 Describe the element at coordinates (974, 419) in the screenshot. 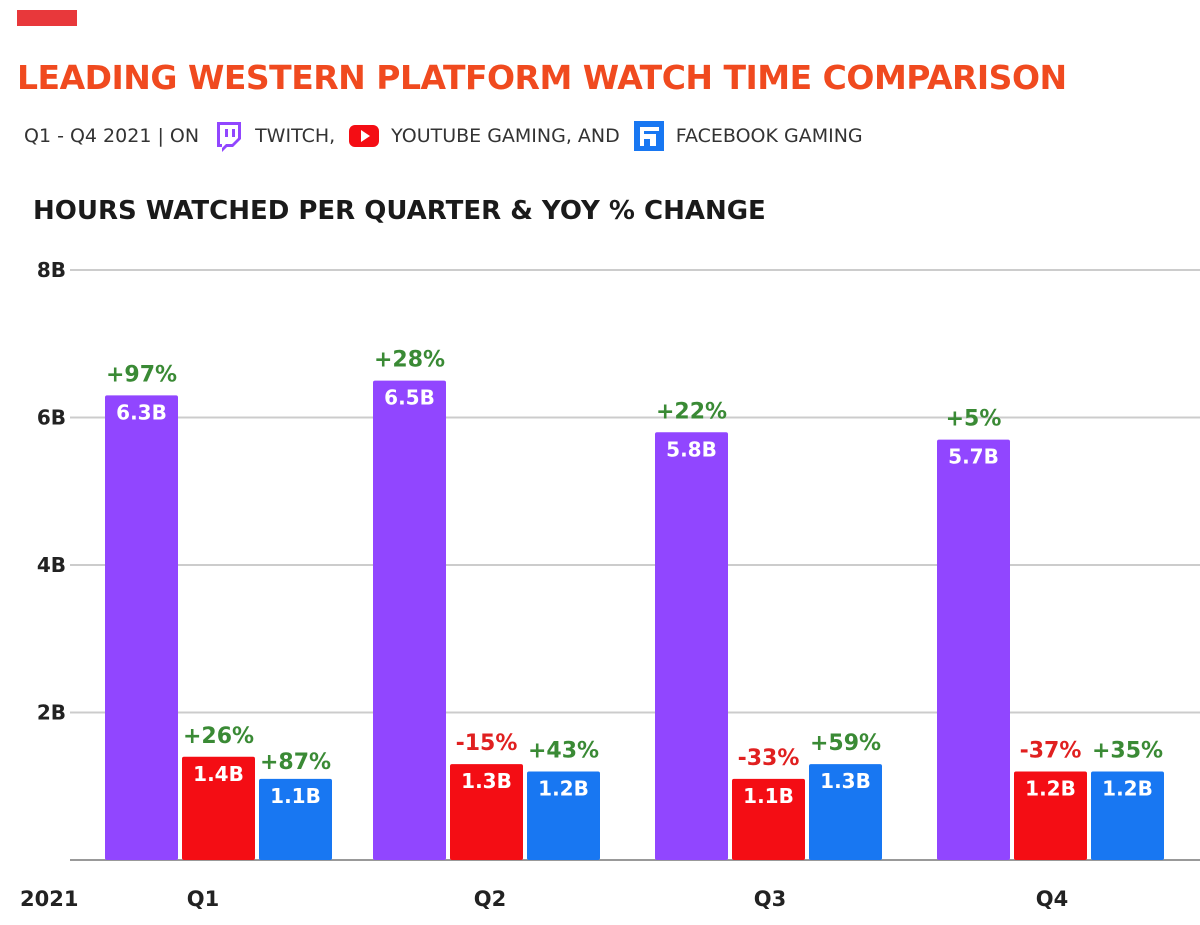

I see `yoy-change-label: +5%` at that location.